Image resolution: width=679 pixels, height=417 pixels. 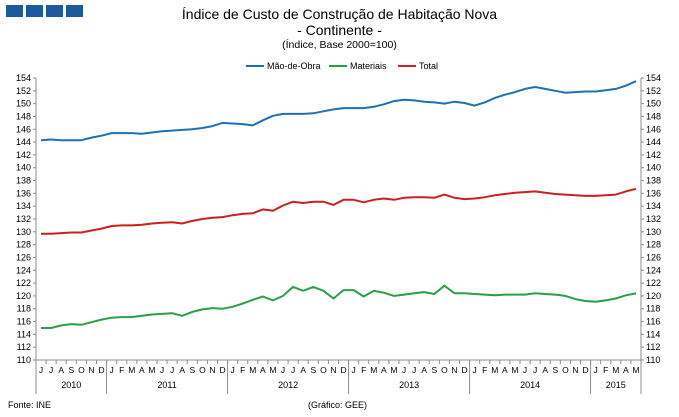 What do you see at coordinates (653, 283) in the screenshot?
I see `y-tick-label-right: 122` at bounding box center [653, 283].